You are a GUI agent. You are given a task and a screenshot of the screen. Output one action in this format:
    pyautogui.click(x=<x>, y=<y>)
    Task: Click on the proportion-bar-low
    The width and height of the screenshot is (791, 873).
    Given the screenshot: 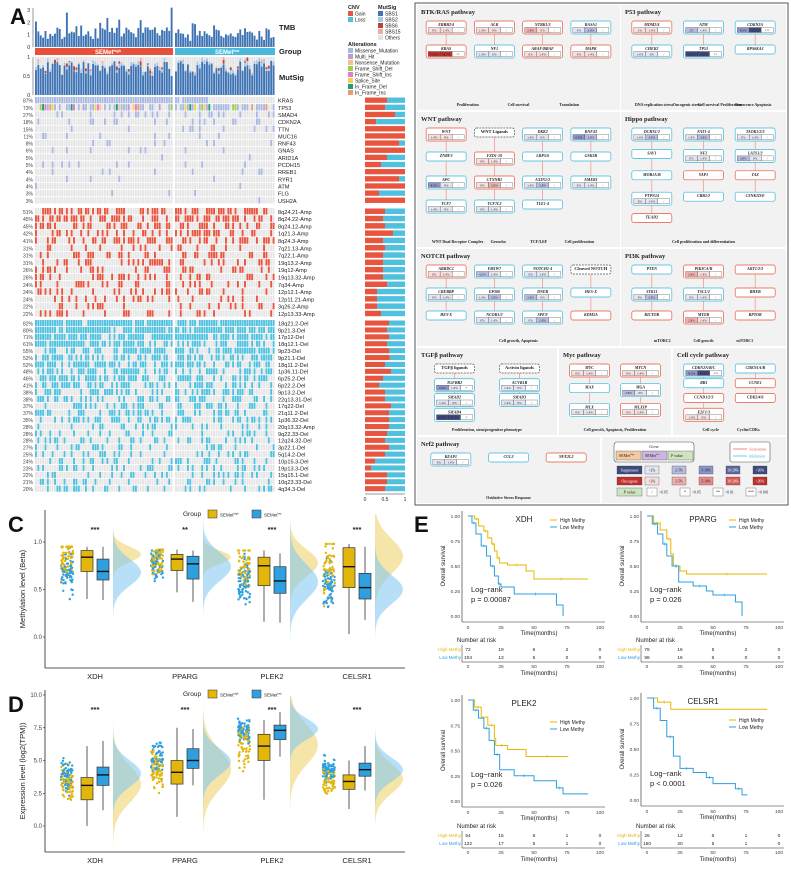 What is the action you would take?
    pyautogui.click(x=395, y=248)
    